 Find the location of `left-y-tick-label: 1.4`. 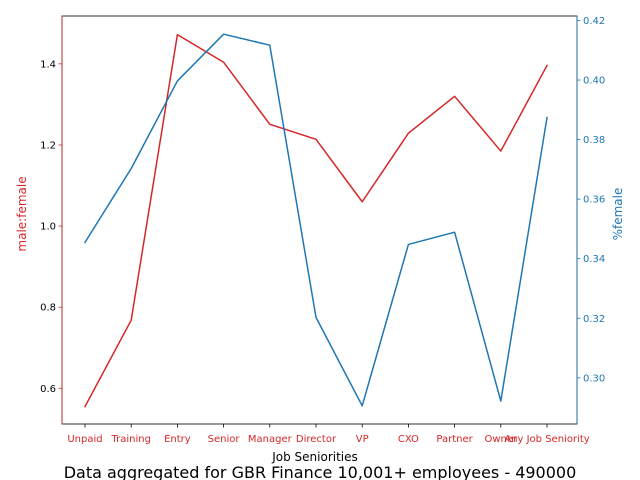

left-y-tick-label: 1.4 is located at coordinates (48, 64).